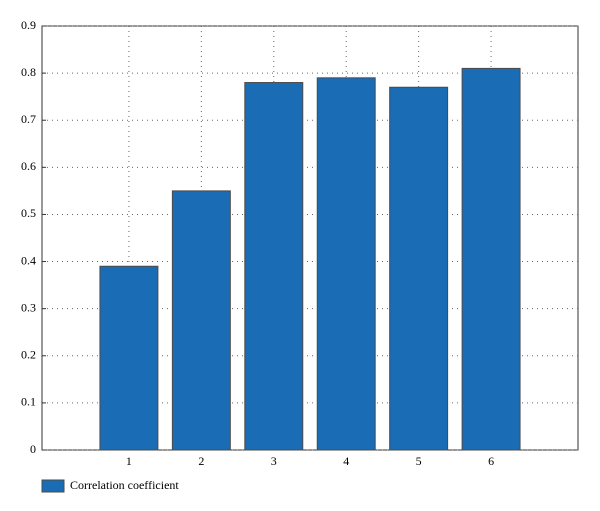  Describe the element at coordinates (33, 449) in the screenshot. I see `y-tick-label: 0` at that location.